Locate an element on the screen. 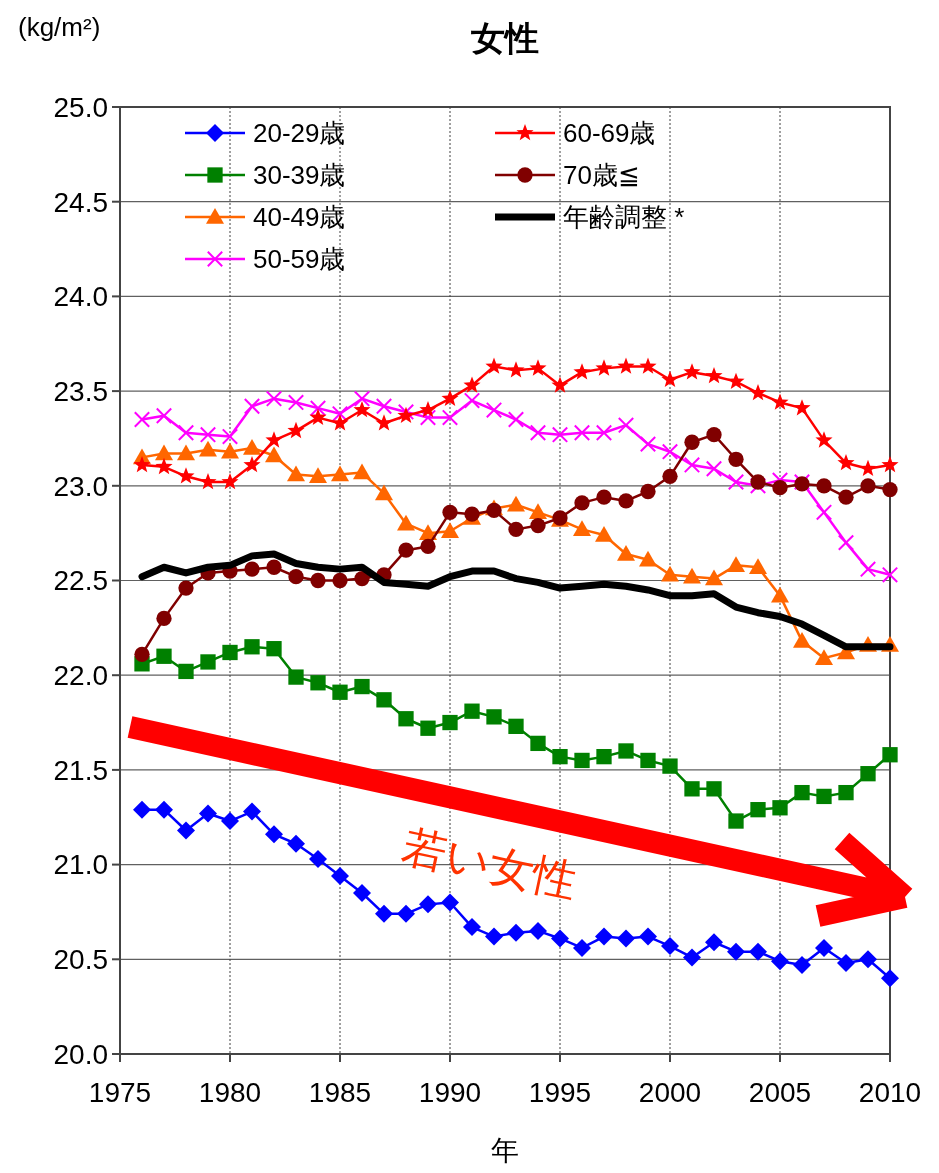  legend-label: 年齢調整 * is located at coordinates (624, 217).